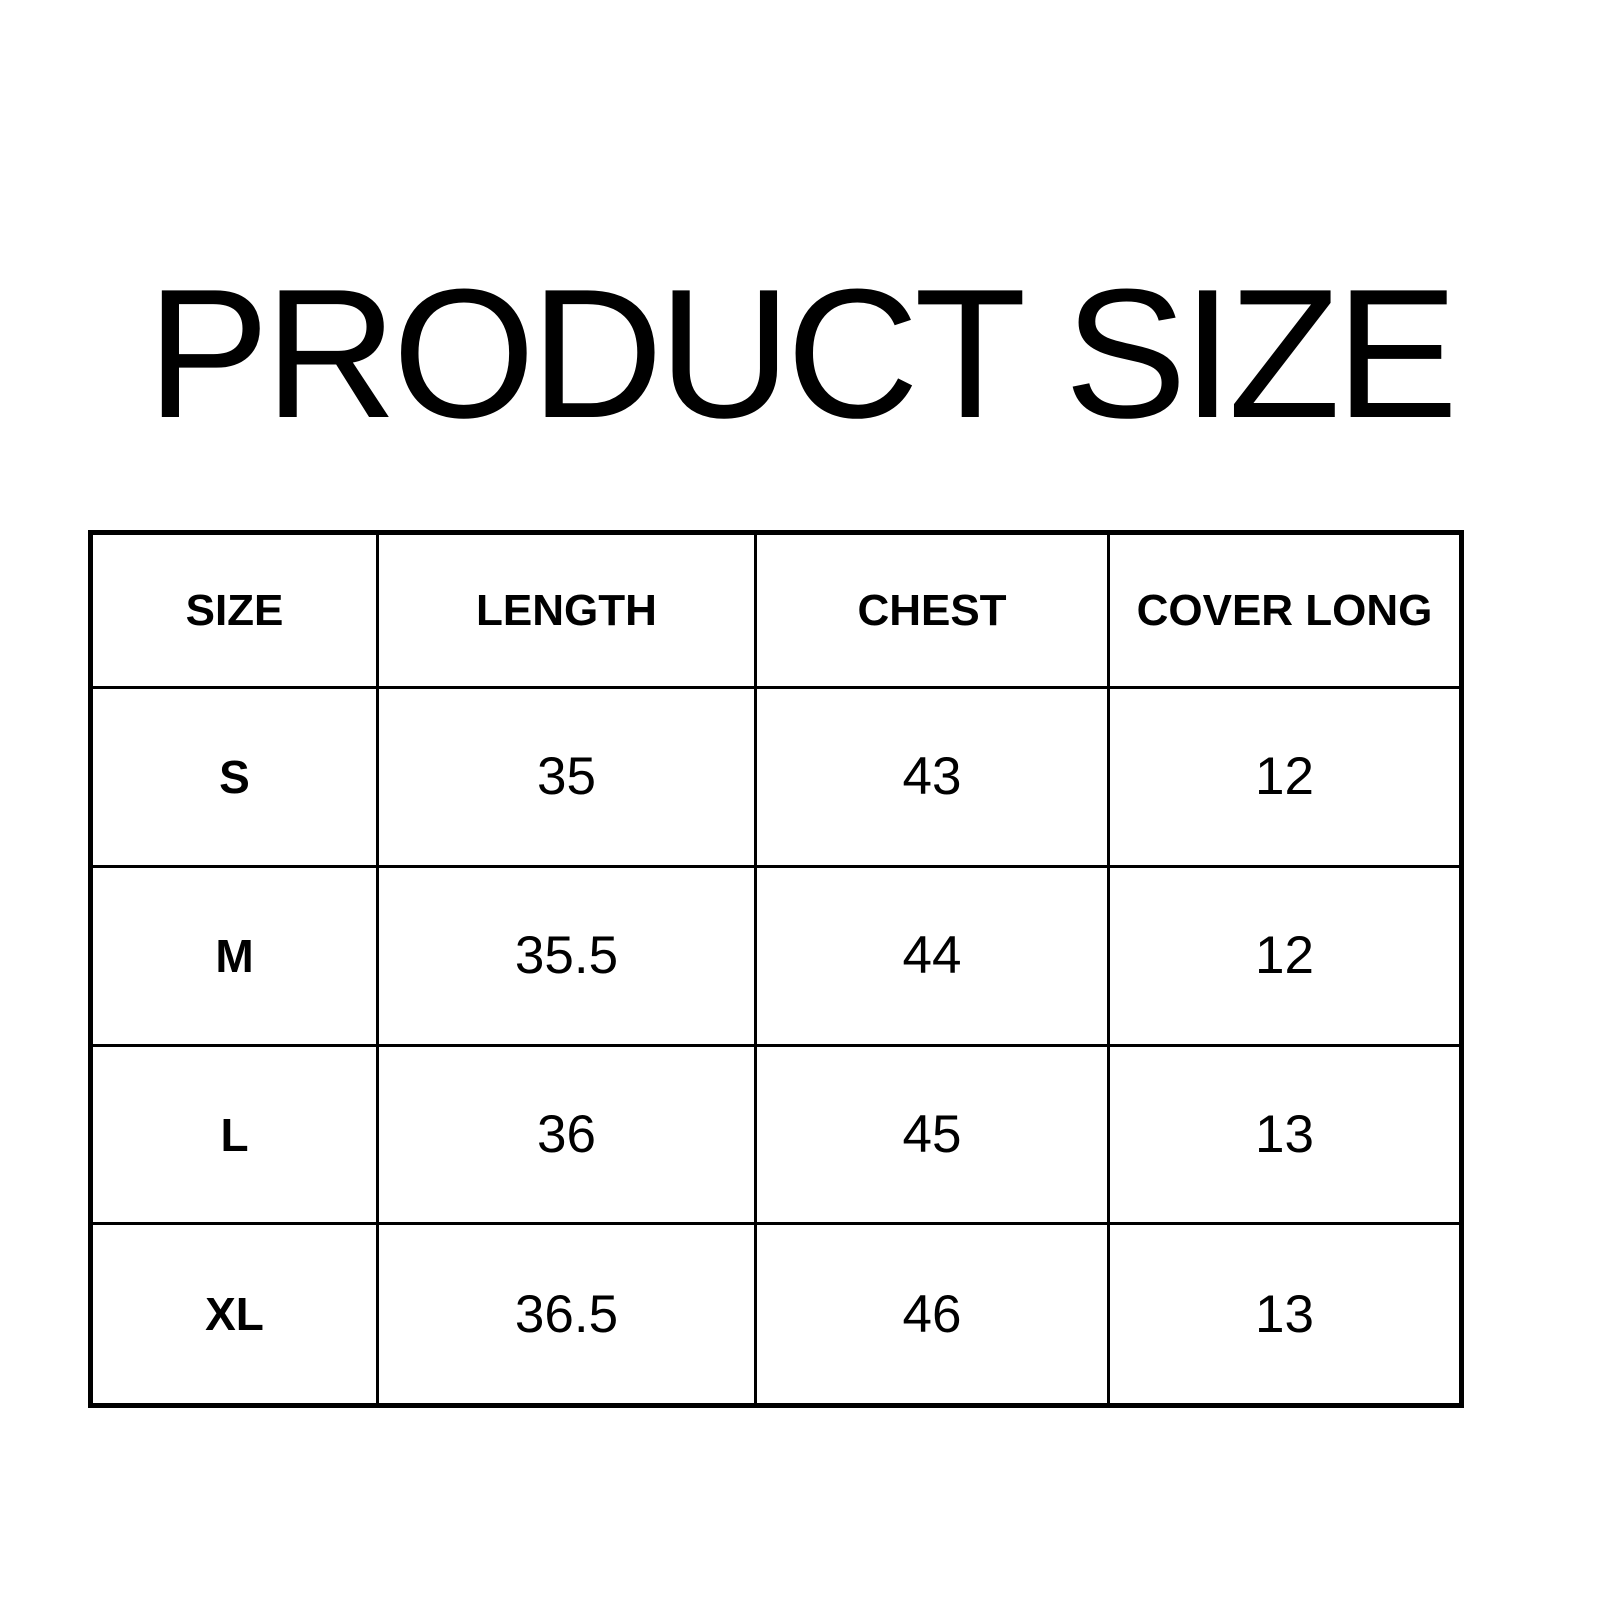  I want to click on chest-cell: 46, so click(932, 1314).